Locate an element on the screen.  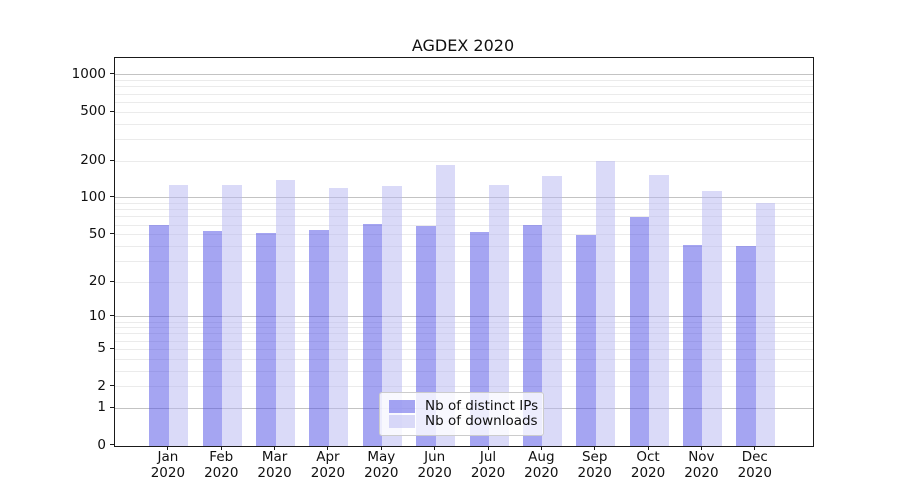
bar-downloads-feb is located at coordinates (232, 315).